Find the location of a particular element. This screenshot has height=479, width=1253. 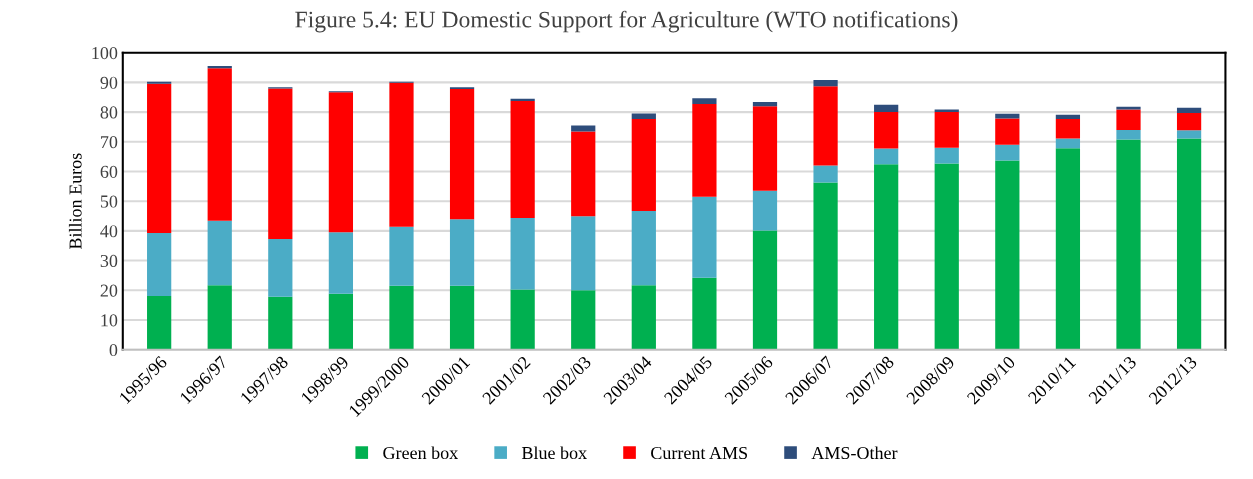

chart-title: Figure 5.4: EU Domestic Support for Agriculture (WTO notifications) is located at coordinates (626, 21).